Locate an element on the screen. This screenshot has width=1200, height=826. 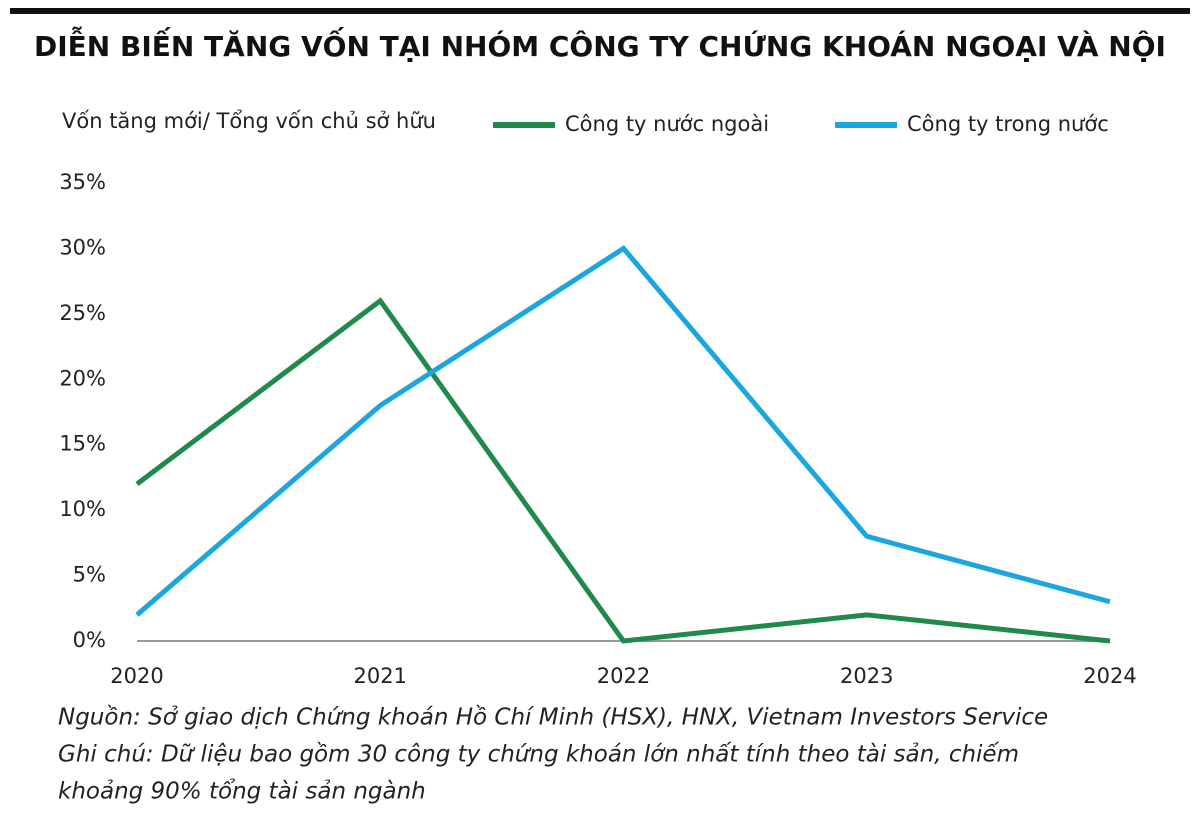
y-tick-label: 30% is located at coordinates (82, 247).